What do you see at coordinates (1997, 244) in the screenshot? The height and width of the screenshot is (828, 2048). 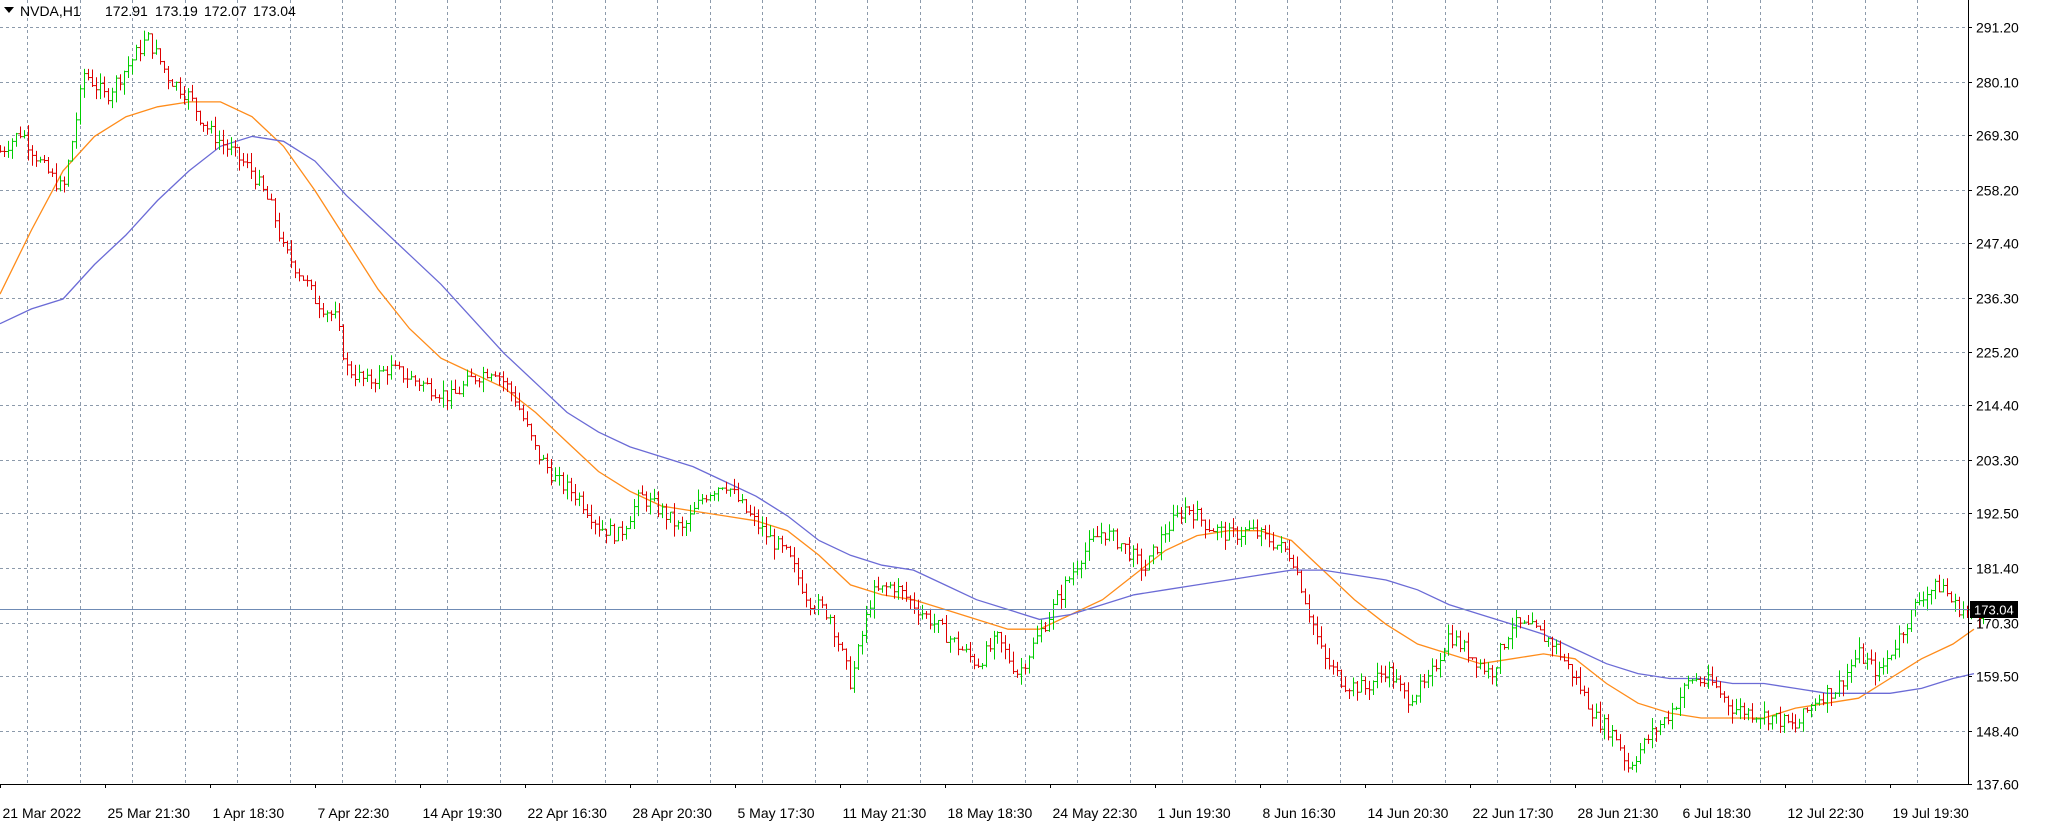 I see `y-tick-label: 247.40` at bounding box center [1997, 244].